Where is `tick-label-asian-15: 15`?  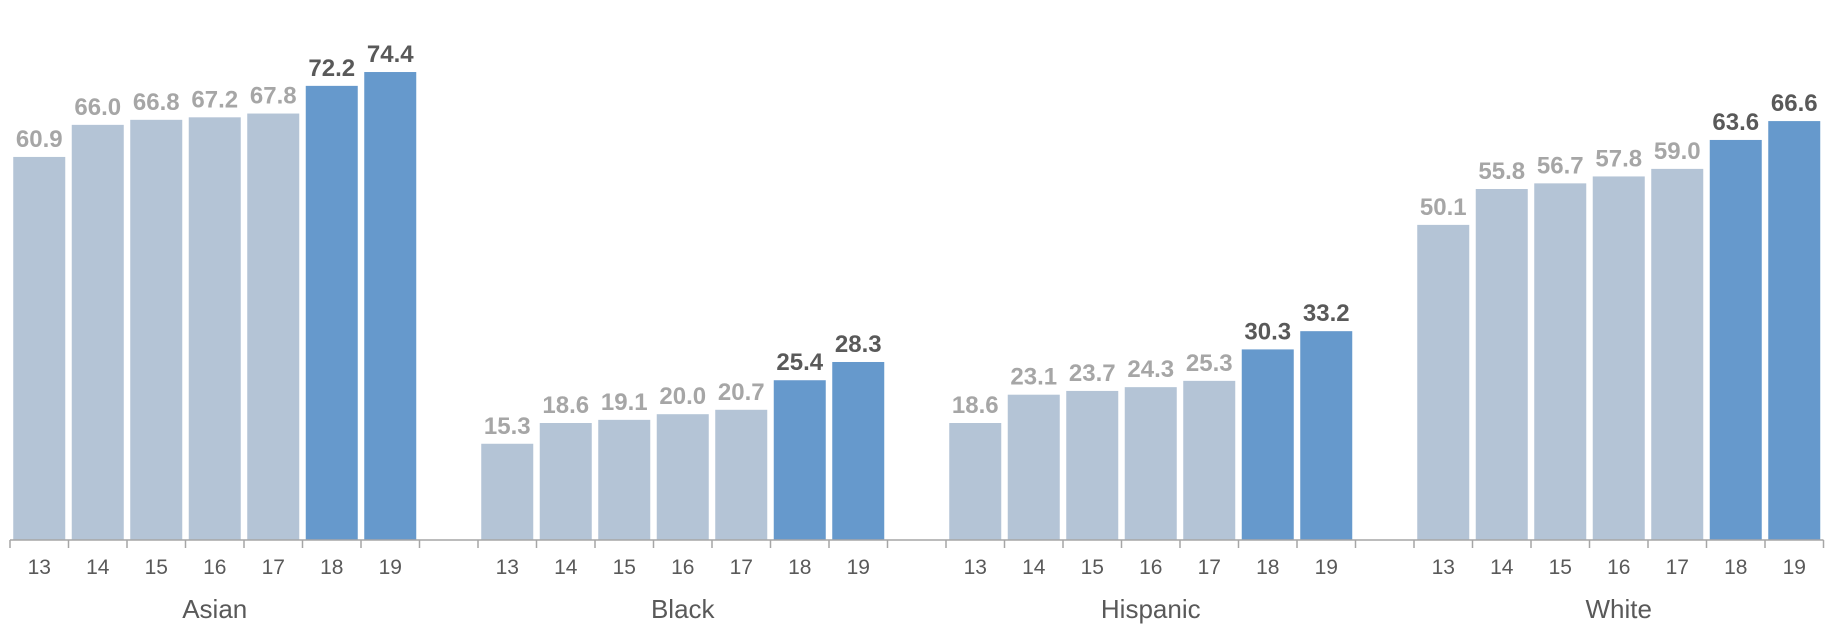 tick-label-asian-15: 15 is located at coordinates (156, 567).